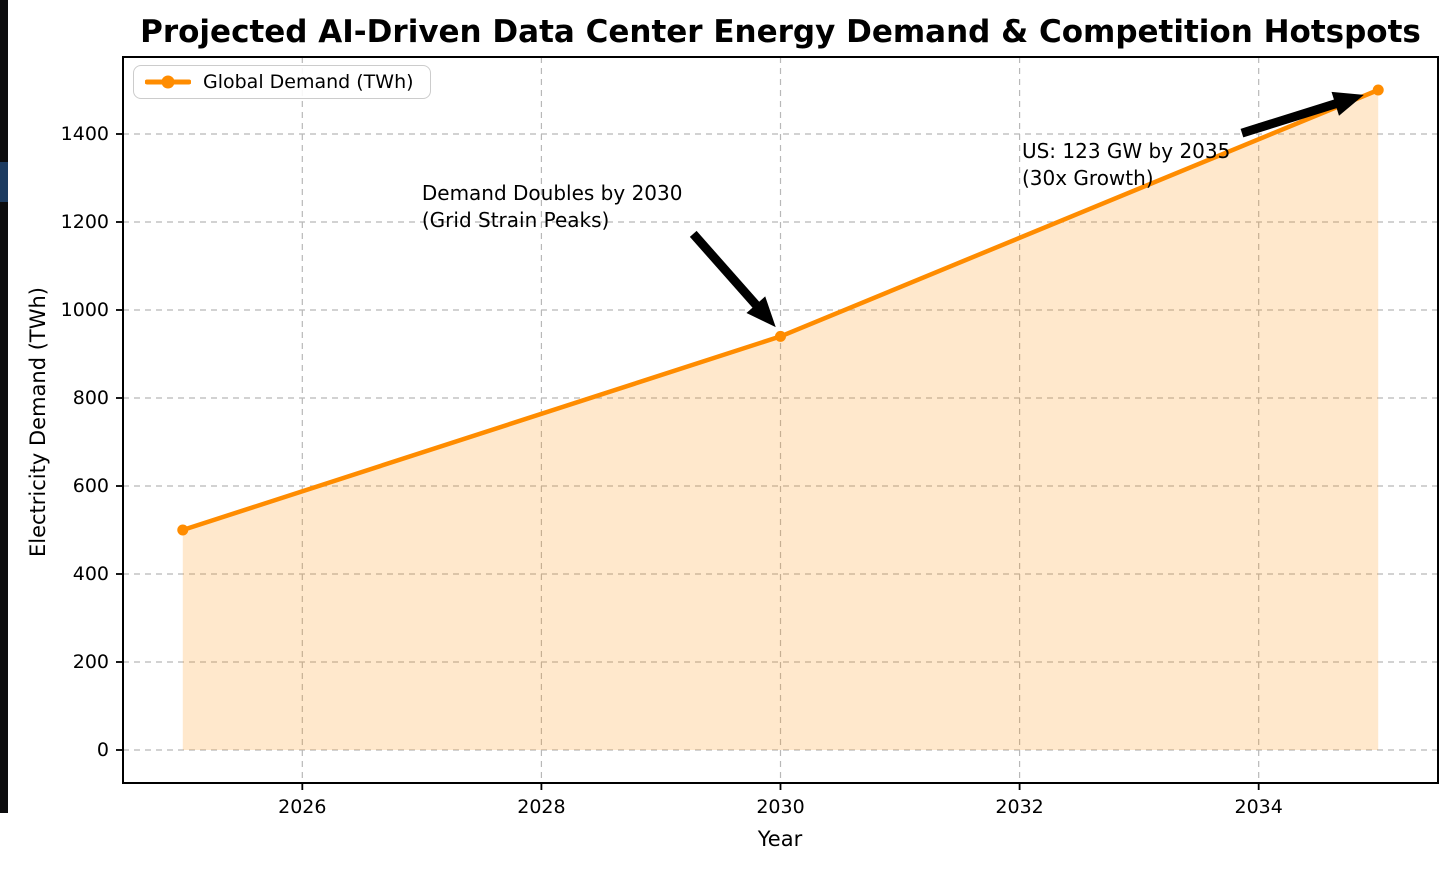 The image size is (1456, 870). I want to click on y-tick-label-200: 200, so click(90, 662).